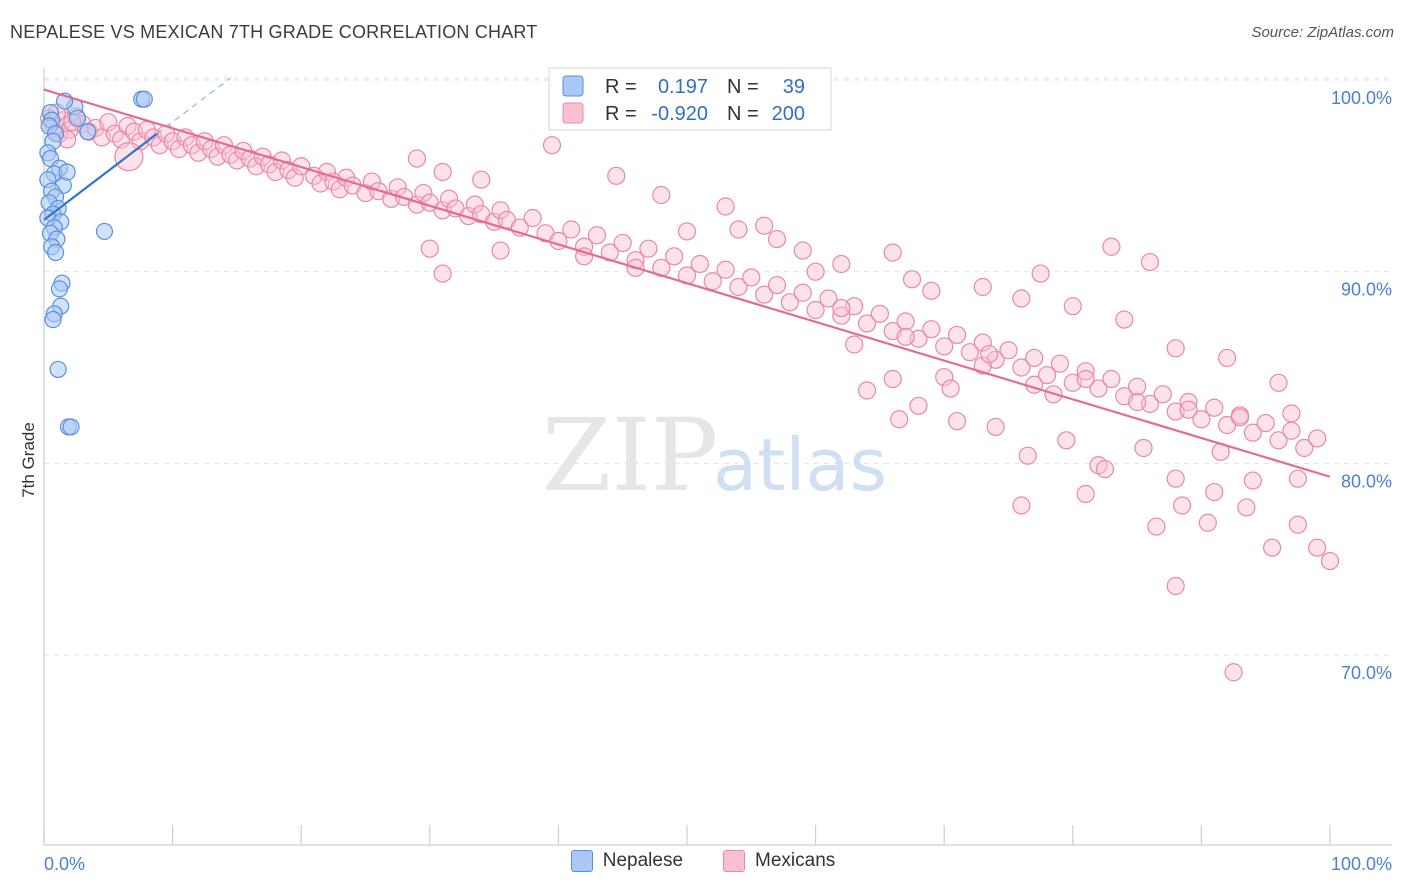 The image size is (1406, 892). Describe the element at coordinates (1366, 673) in the screenshot. I see `y-tick-label: 70.0%` at that location.